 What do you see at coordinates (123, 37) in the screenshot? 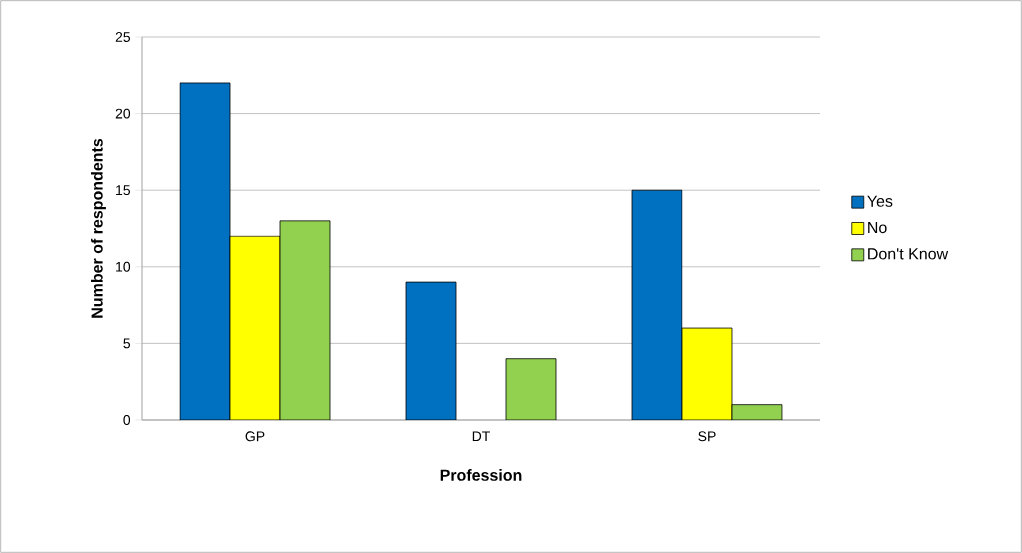
I see `y-tick-label: 25` at bounding box center [123, 37].